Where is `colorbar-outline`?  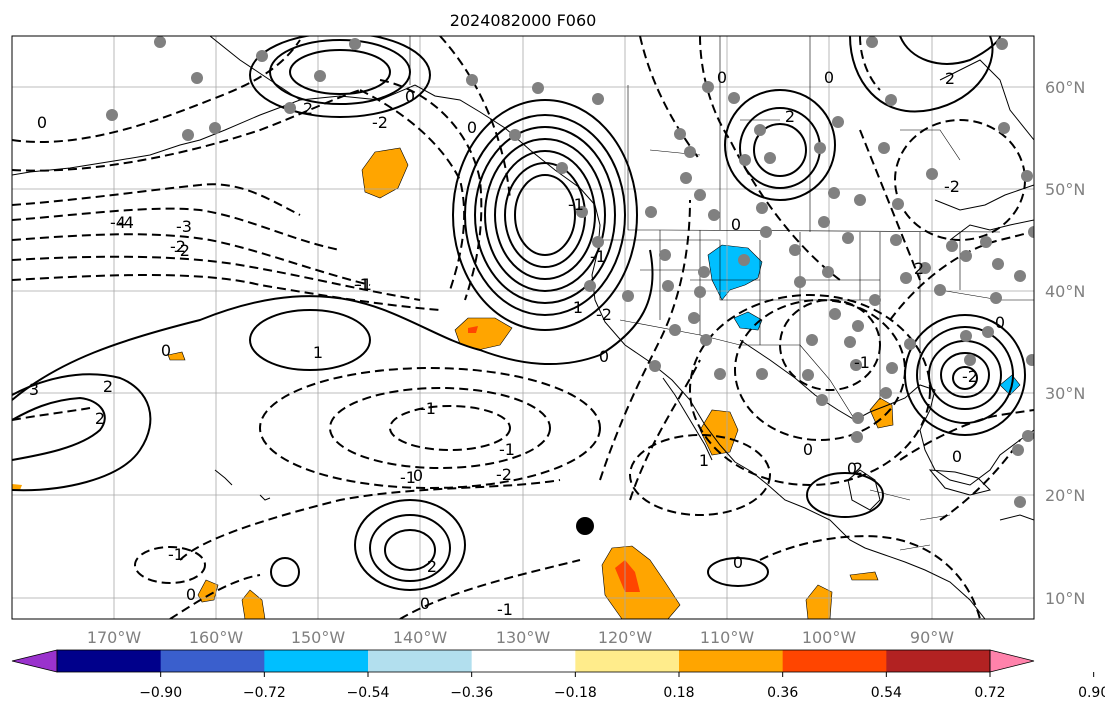 colorbar-outline is located at coordinates (523, 661).